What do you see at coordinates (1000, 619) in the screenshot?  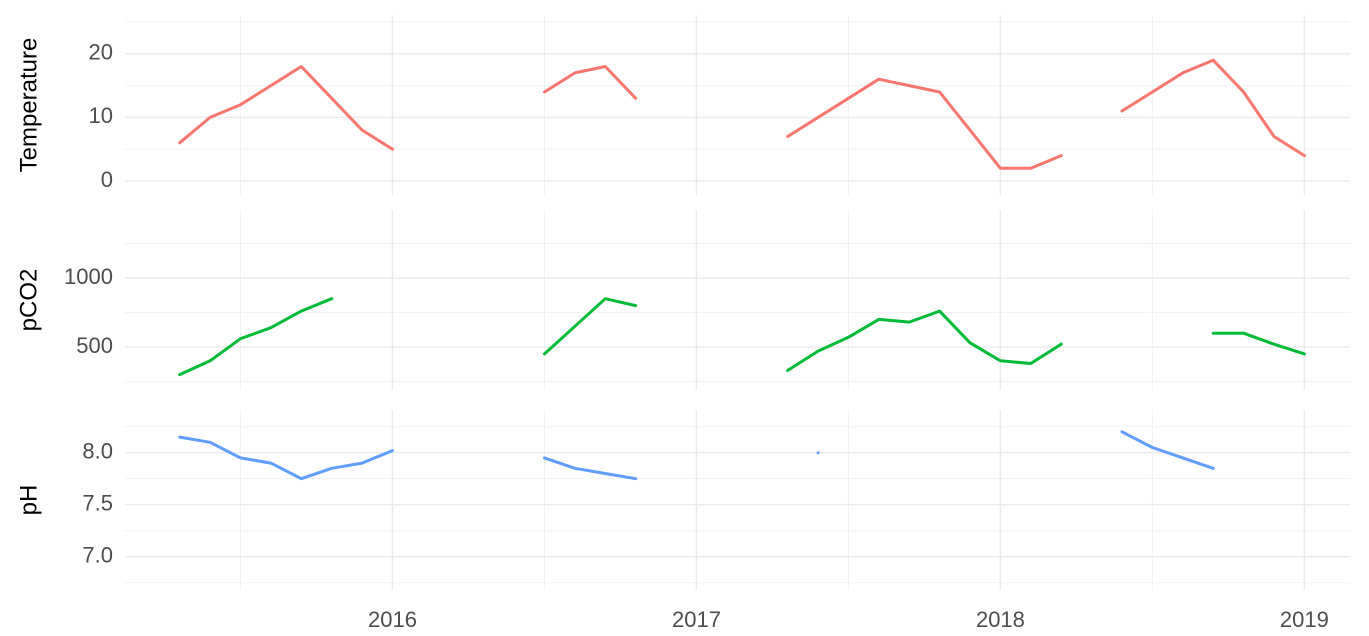 I see `x-tick-label: 2018` at bounding box center [1000, 619].